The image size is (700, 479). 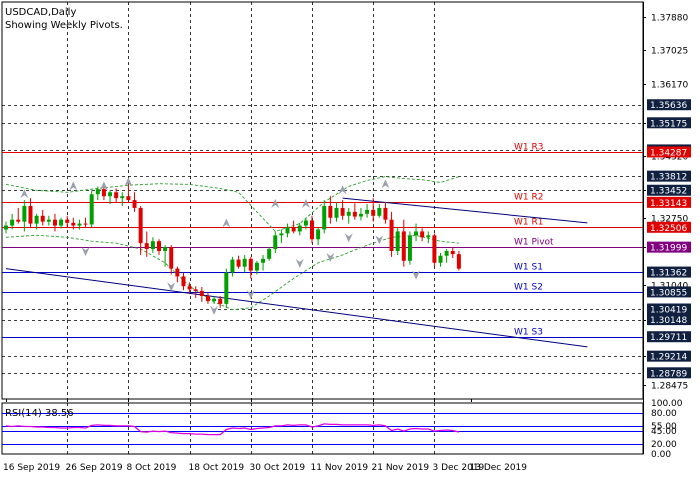 I want to click on rsi-tick-label: 55.00, so click(x=664, y=427).